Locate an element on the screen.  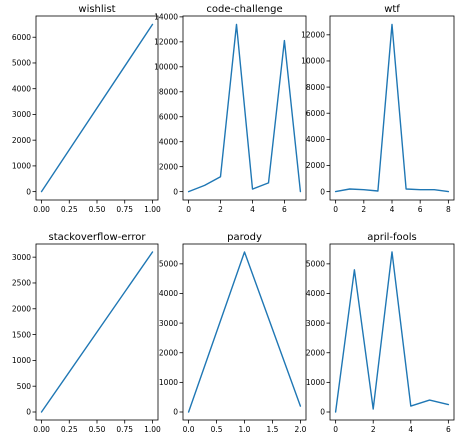
y-tick-label: 500 is located at coordinates (24, 386).